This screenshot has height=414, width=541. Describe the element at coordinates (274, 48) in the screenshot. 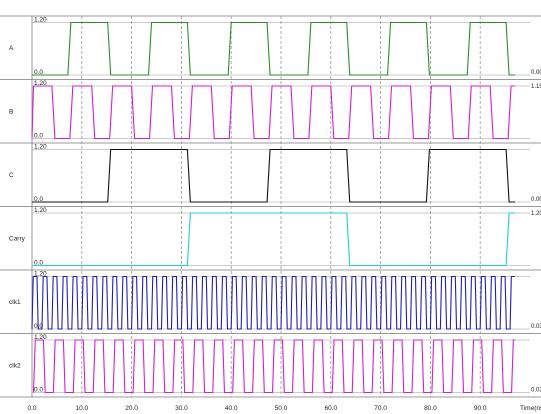

I see `waveform-a` at that location.